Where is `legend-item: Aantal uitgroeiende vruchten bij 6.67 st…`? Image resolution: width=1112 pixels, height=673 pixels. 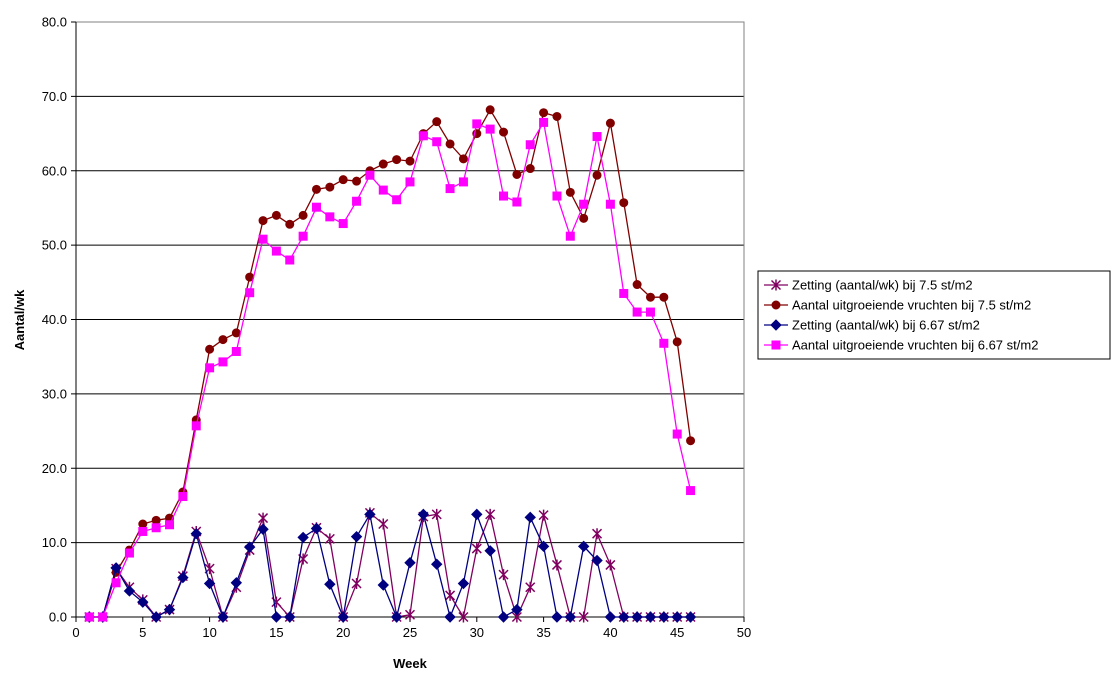 legend-item: Aantal uitgroeiende vruchten bij 6.67 st… is located at coordinates (901, 345).